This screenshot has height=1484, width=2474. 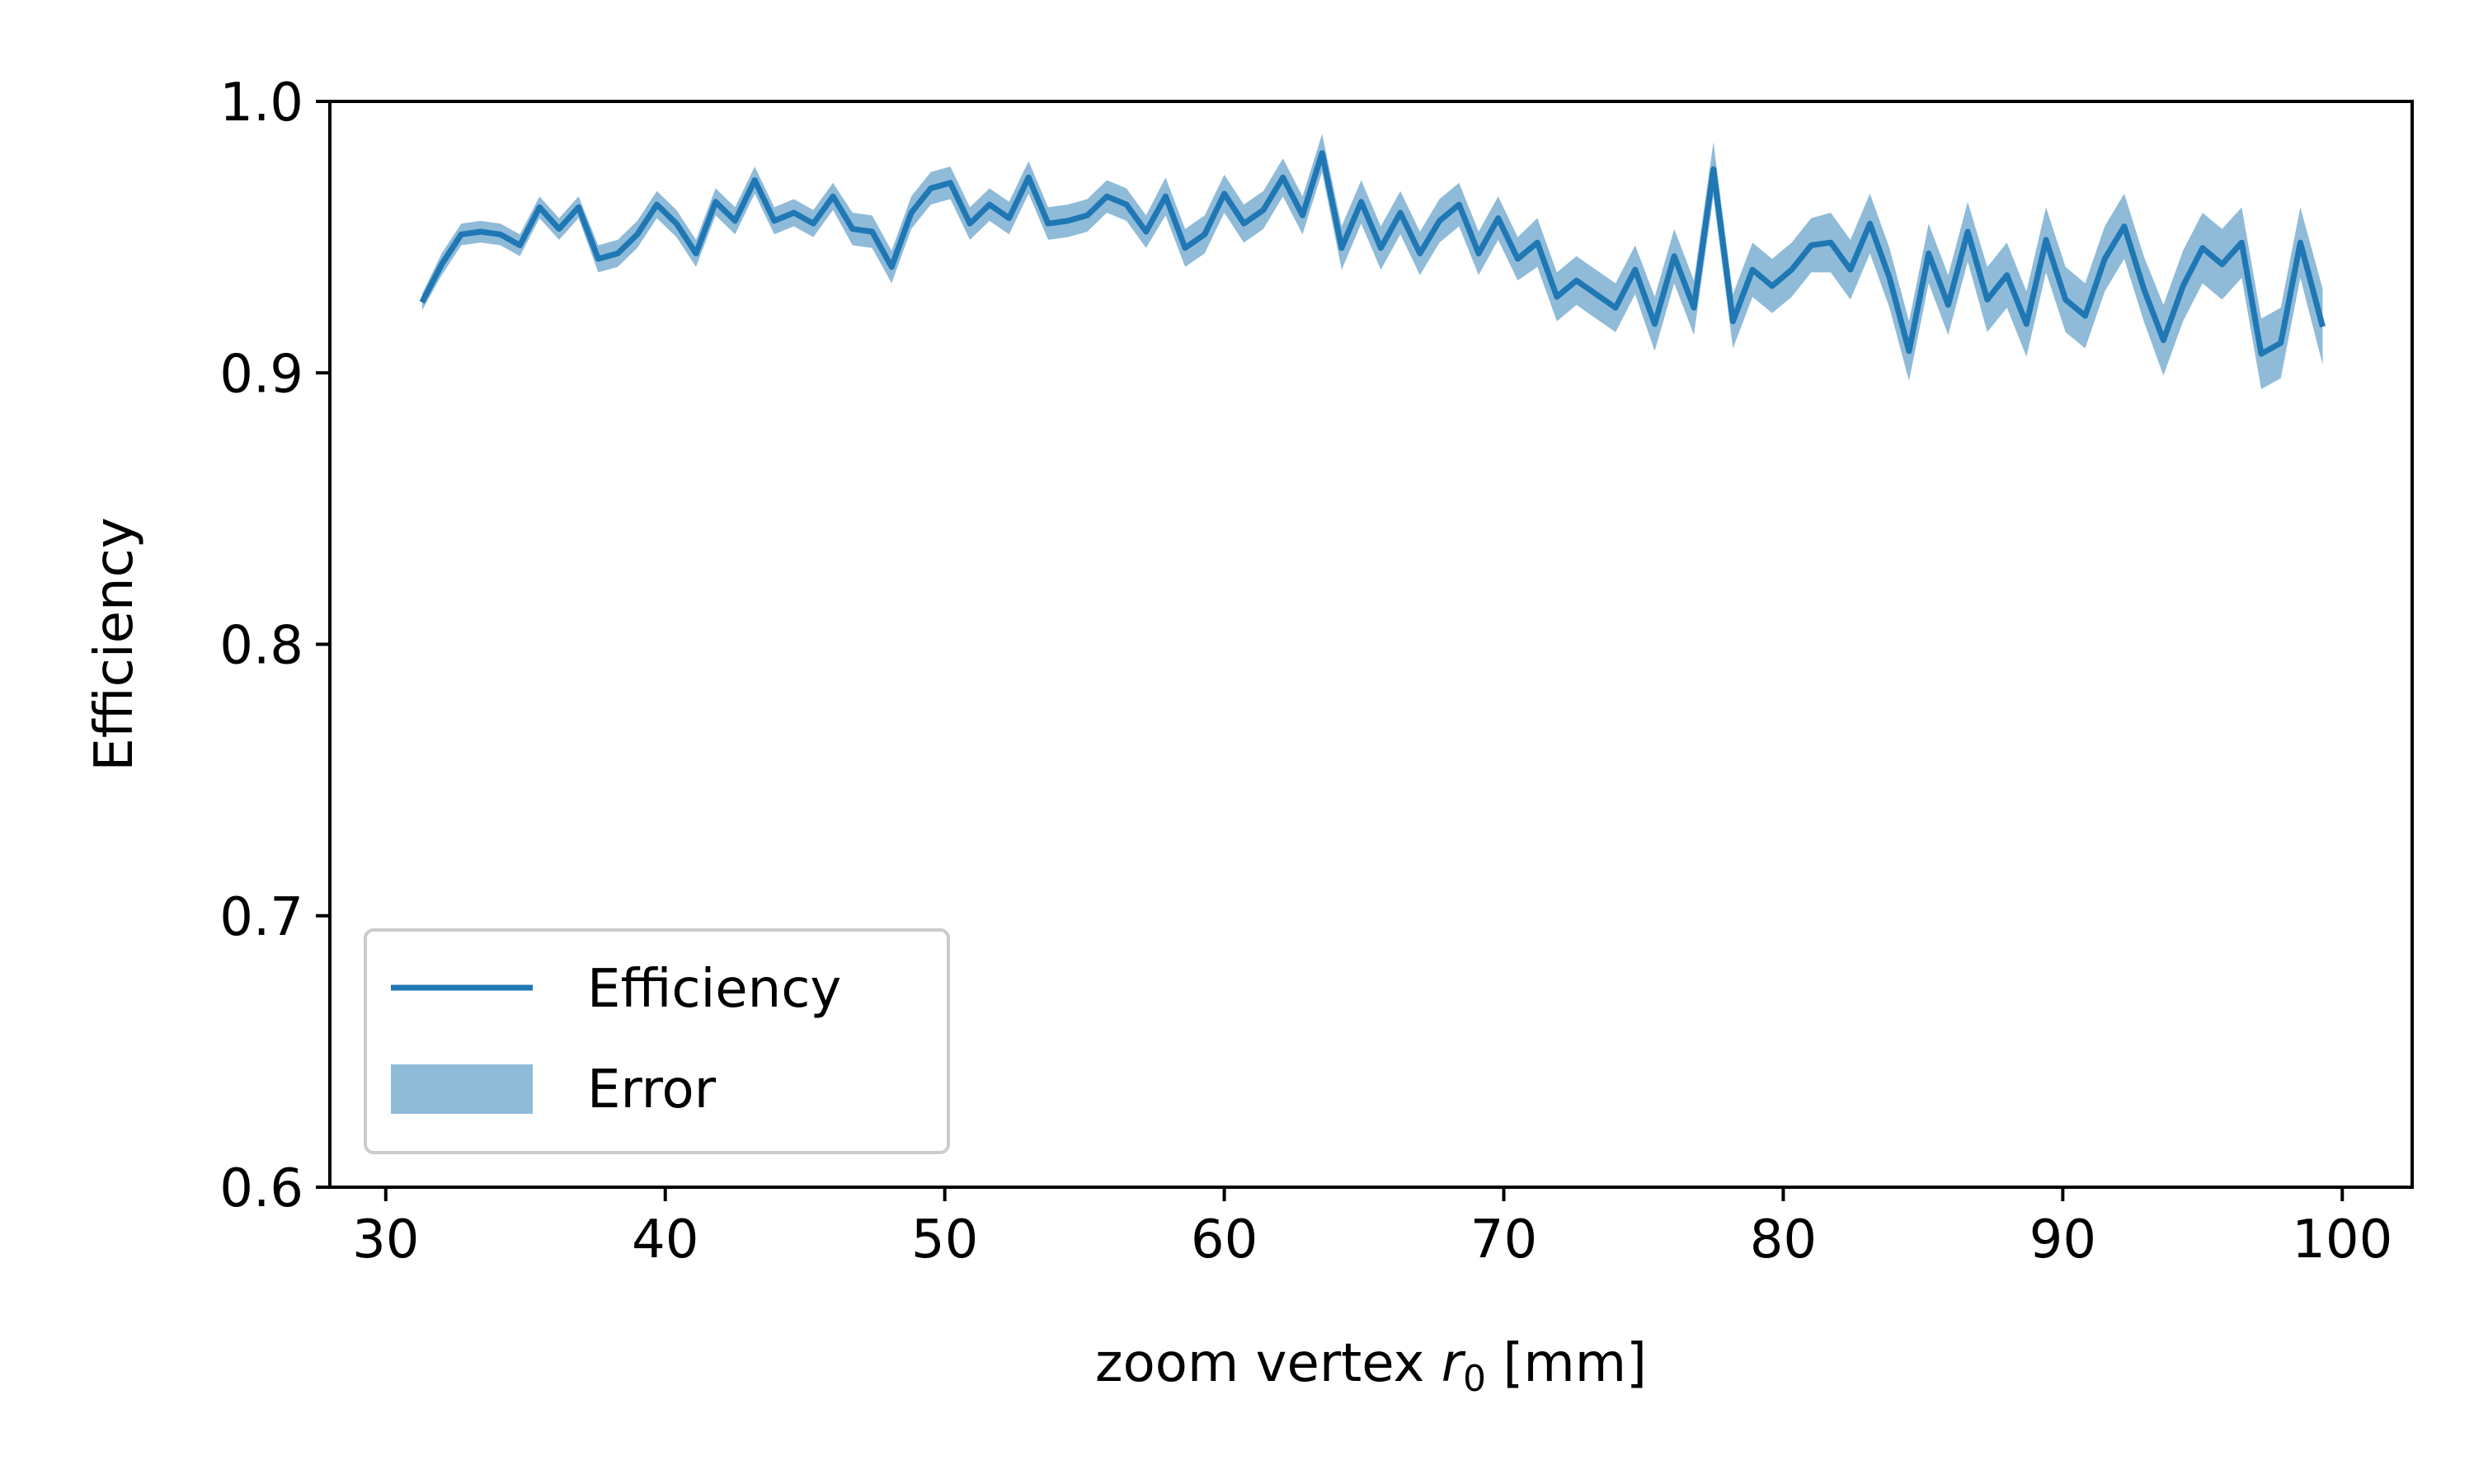 I want to click on y-tick-label: 0.7, so click(x=261, y=917).